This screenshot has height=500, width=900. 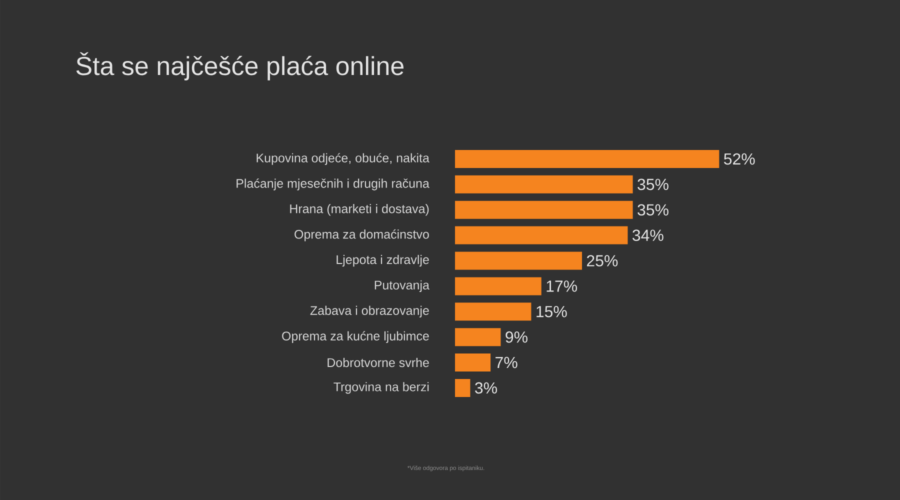 I want to click on data-label: 7%, so click(x=507, y=362).